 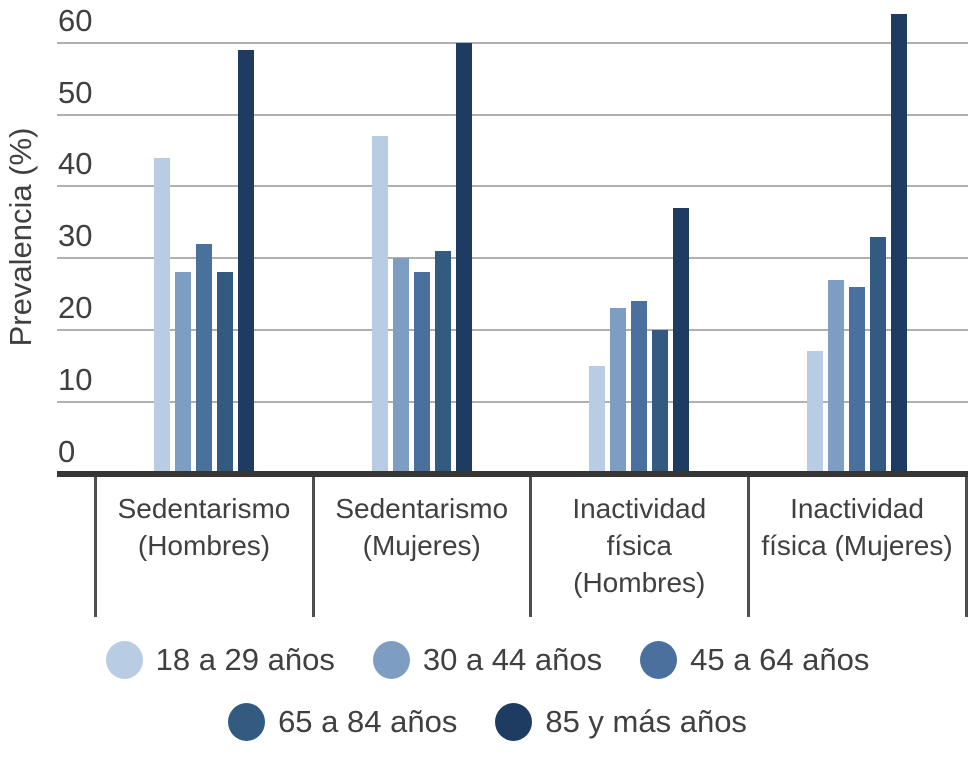 I want to click on y-tick-label: 30, so click(x=75, y=236).